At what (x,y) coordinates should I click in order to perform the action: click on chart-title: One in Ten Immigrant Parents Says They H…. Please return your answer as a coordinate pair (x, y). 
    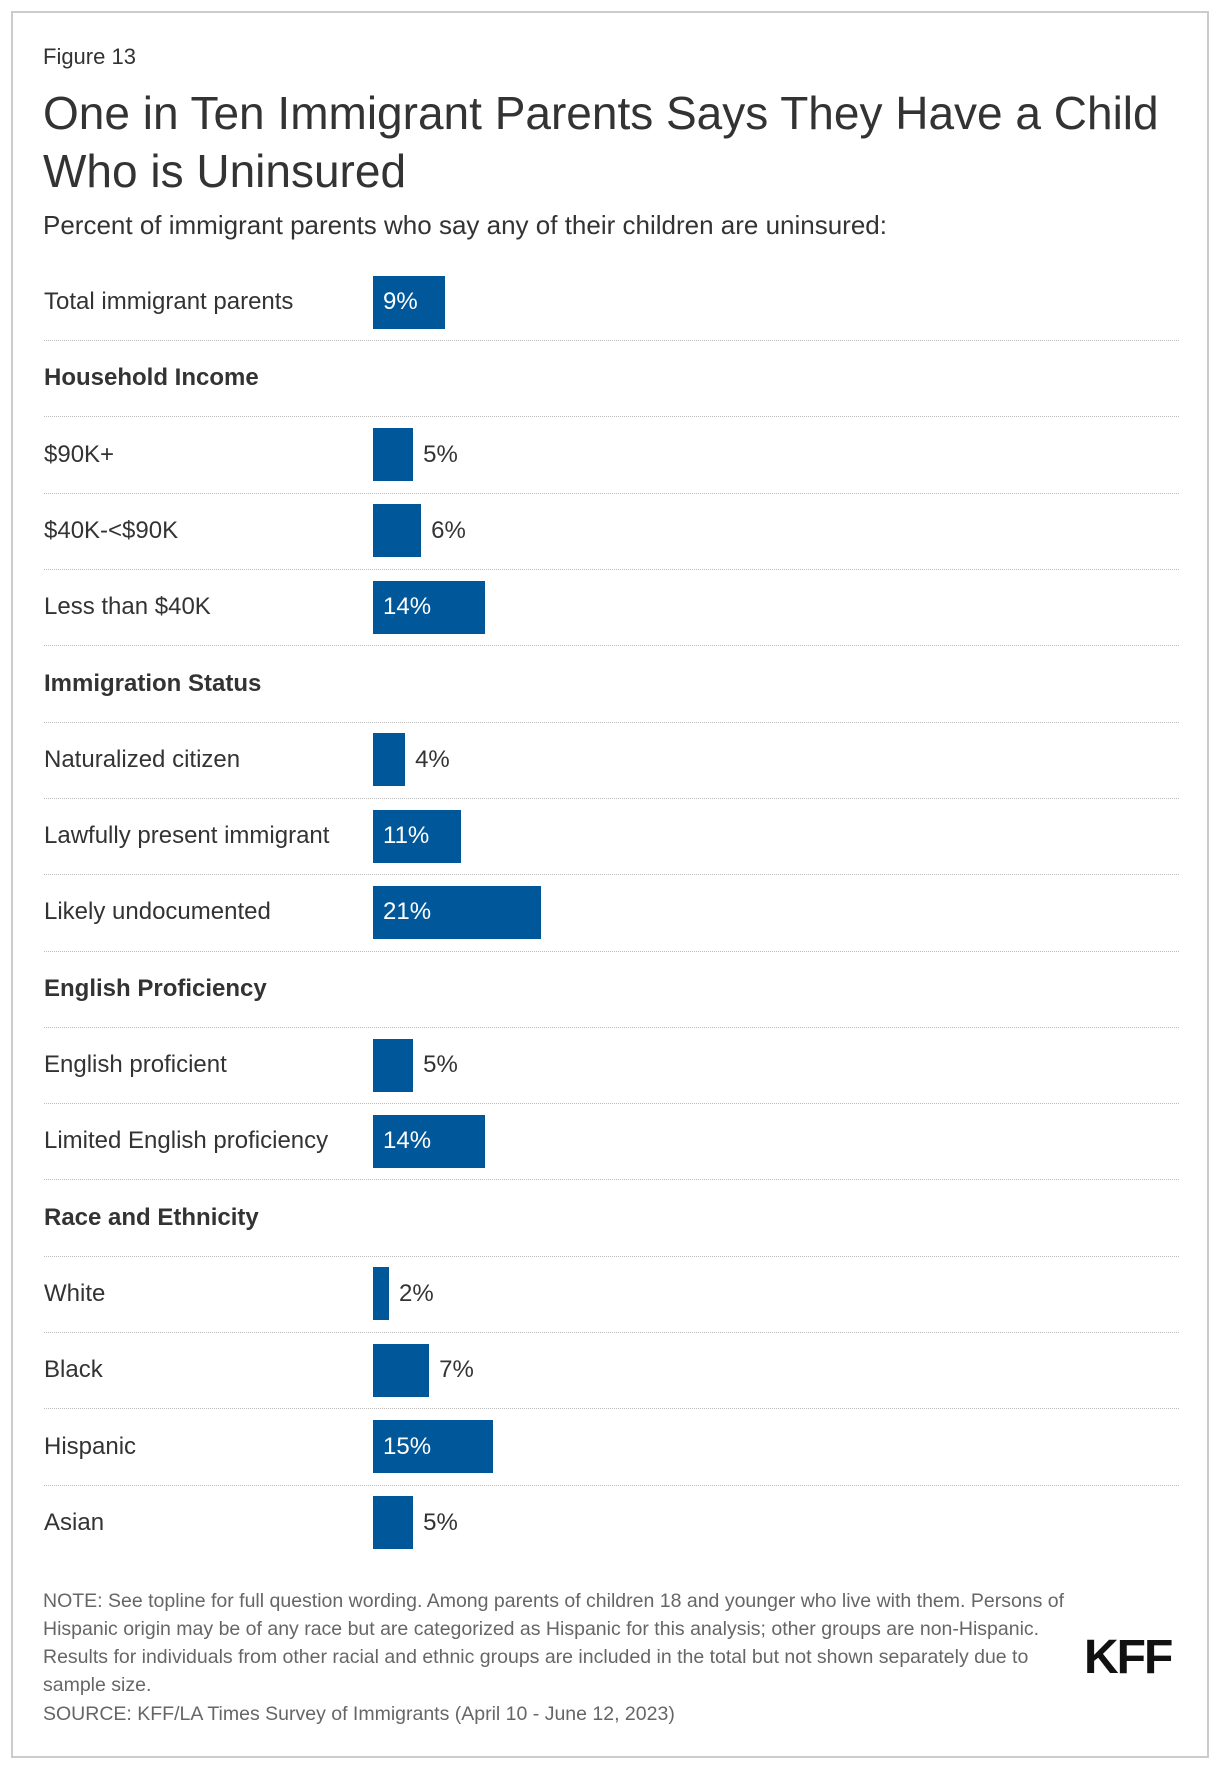
    Looking at the image, I should click on (601, 142).